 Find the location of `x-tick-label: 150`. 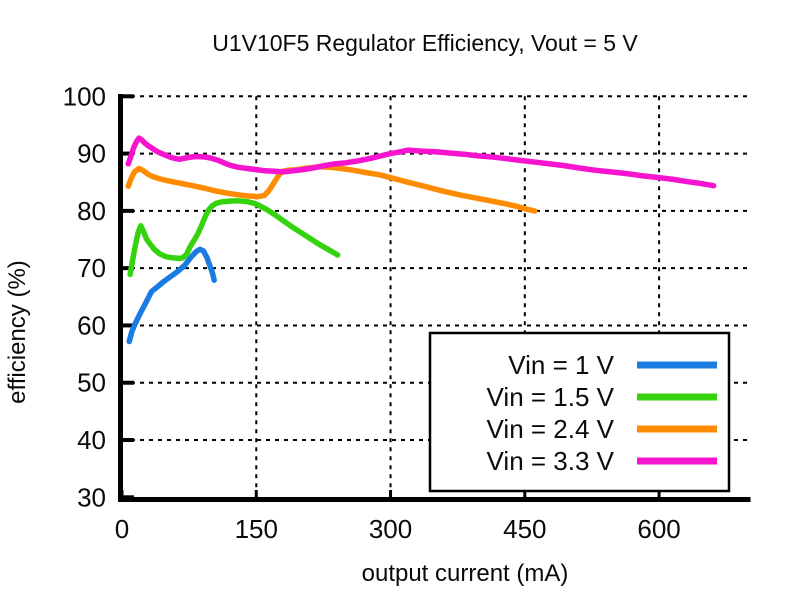

x-tick-label: 150 is located at coordinates (256, 529).